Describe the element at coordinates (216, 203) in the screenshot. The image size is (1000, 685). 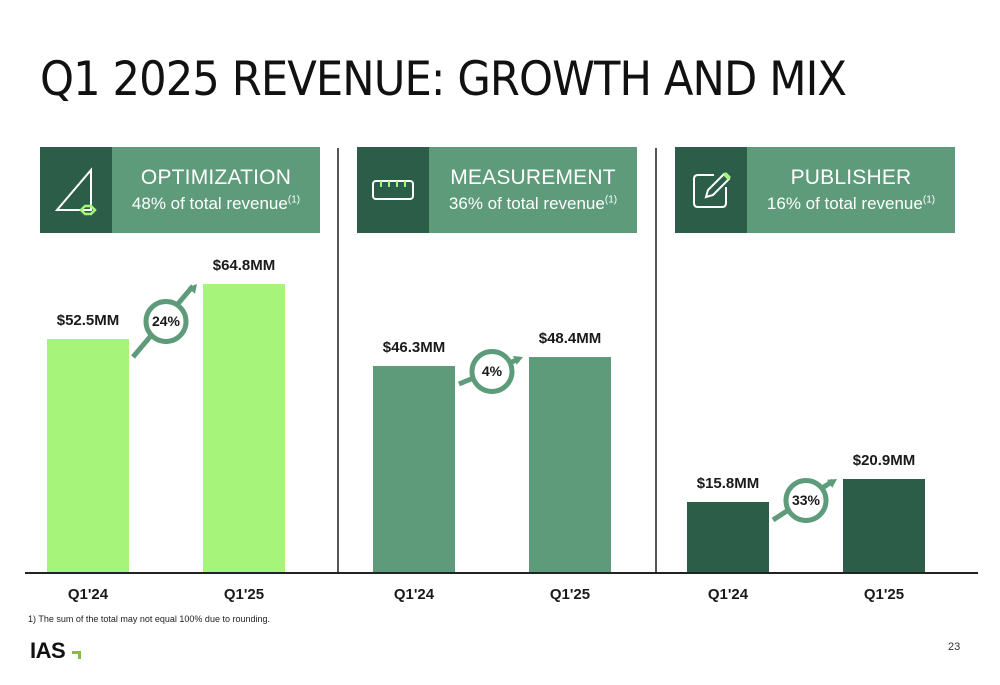
I see `panel-subtitle: 48% of total revenue(1)` at that location.